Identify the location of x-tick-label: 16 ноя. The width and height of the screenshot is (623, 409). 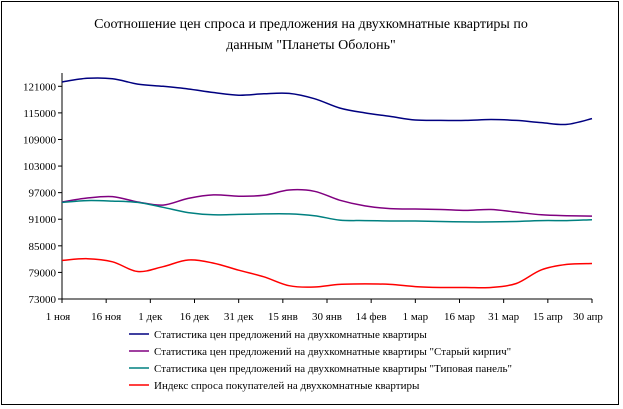
(106, 317).